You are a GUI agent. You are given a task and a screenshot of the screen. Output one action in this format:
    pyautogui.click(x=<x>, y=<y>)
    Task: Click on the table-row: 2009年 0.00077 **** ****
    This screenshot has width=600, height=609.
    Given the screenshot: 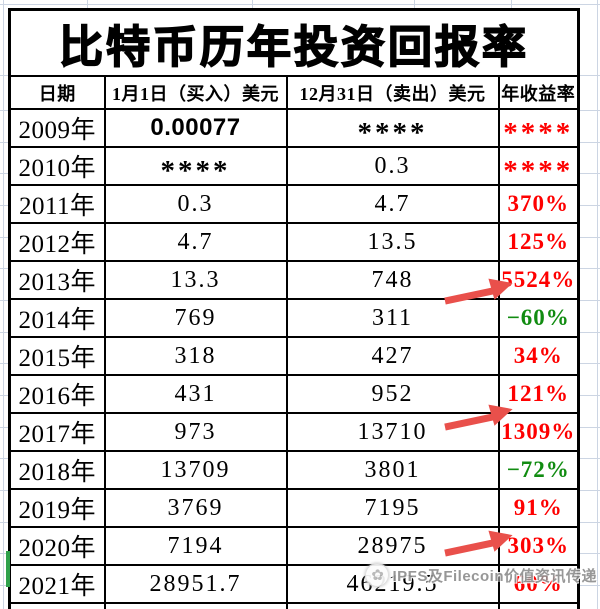 What is the action you would take?
    pyautogui.click(x=294, y=128)
    